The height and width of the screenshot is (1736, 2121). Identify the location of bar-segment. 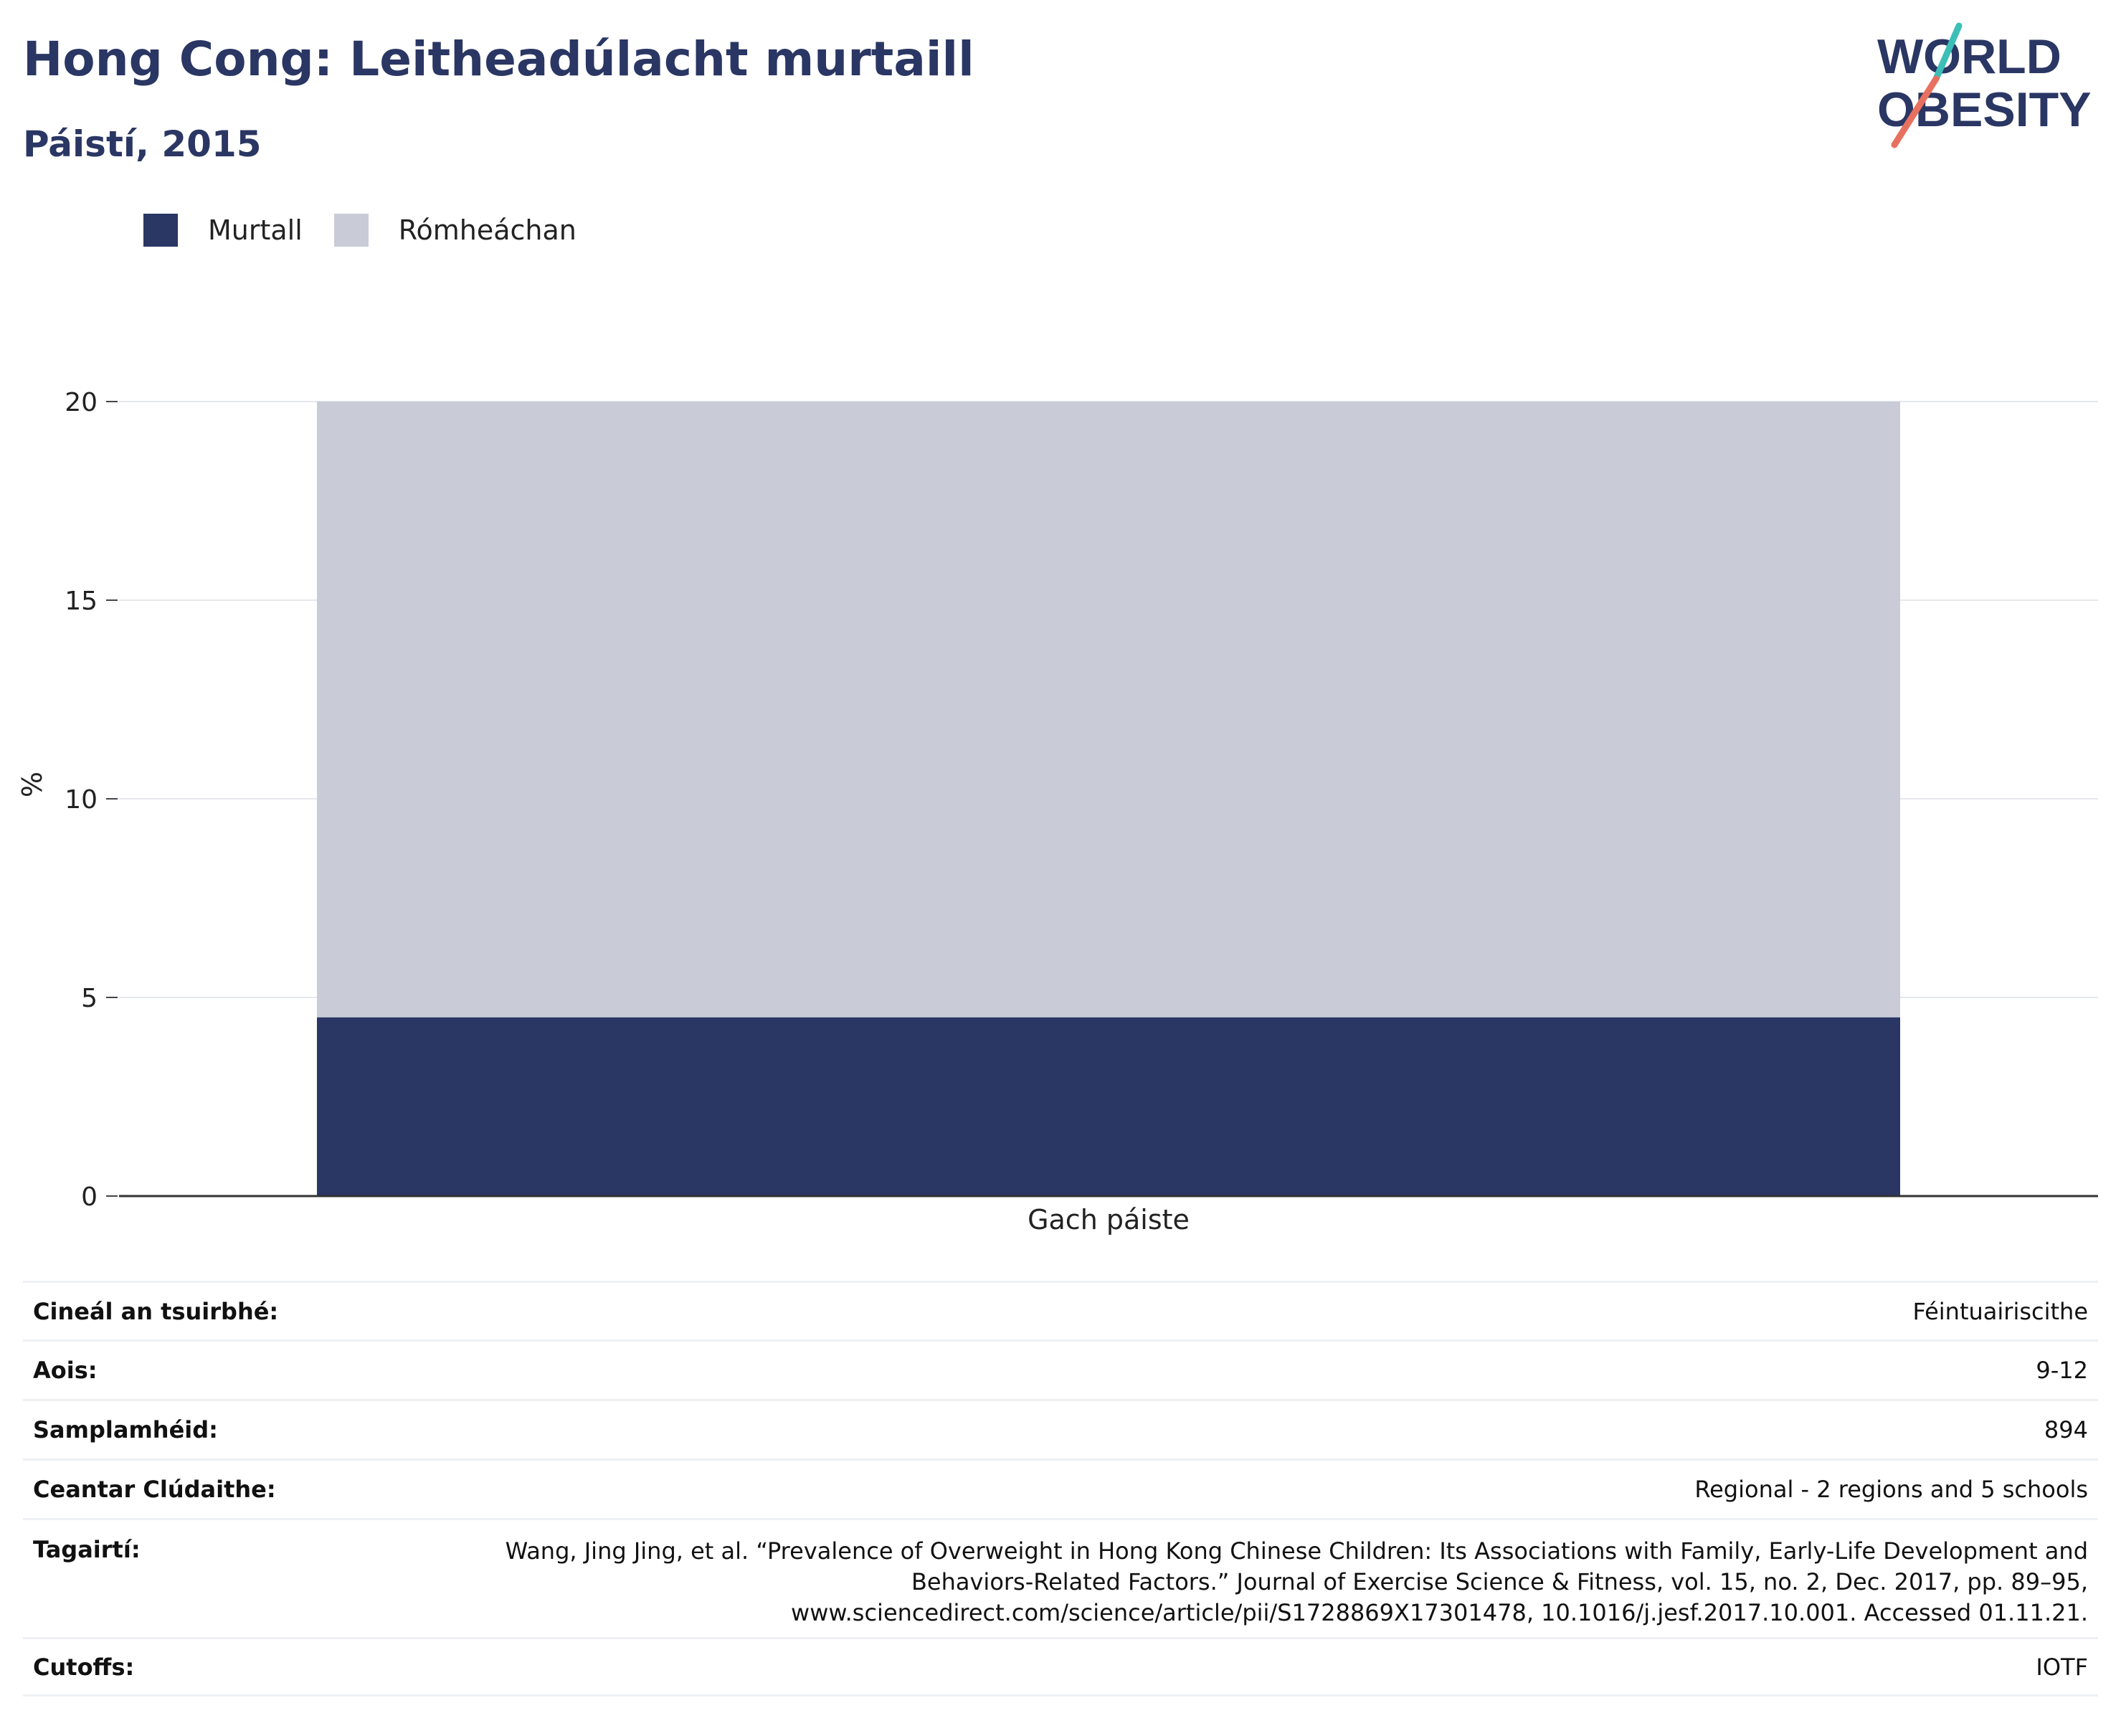
(1108, 1106).